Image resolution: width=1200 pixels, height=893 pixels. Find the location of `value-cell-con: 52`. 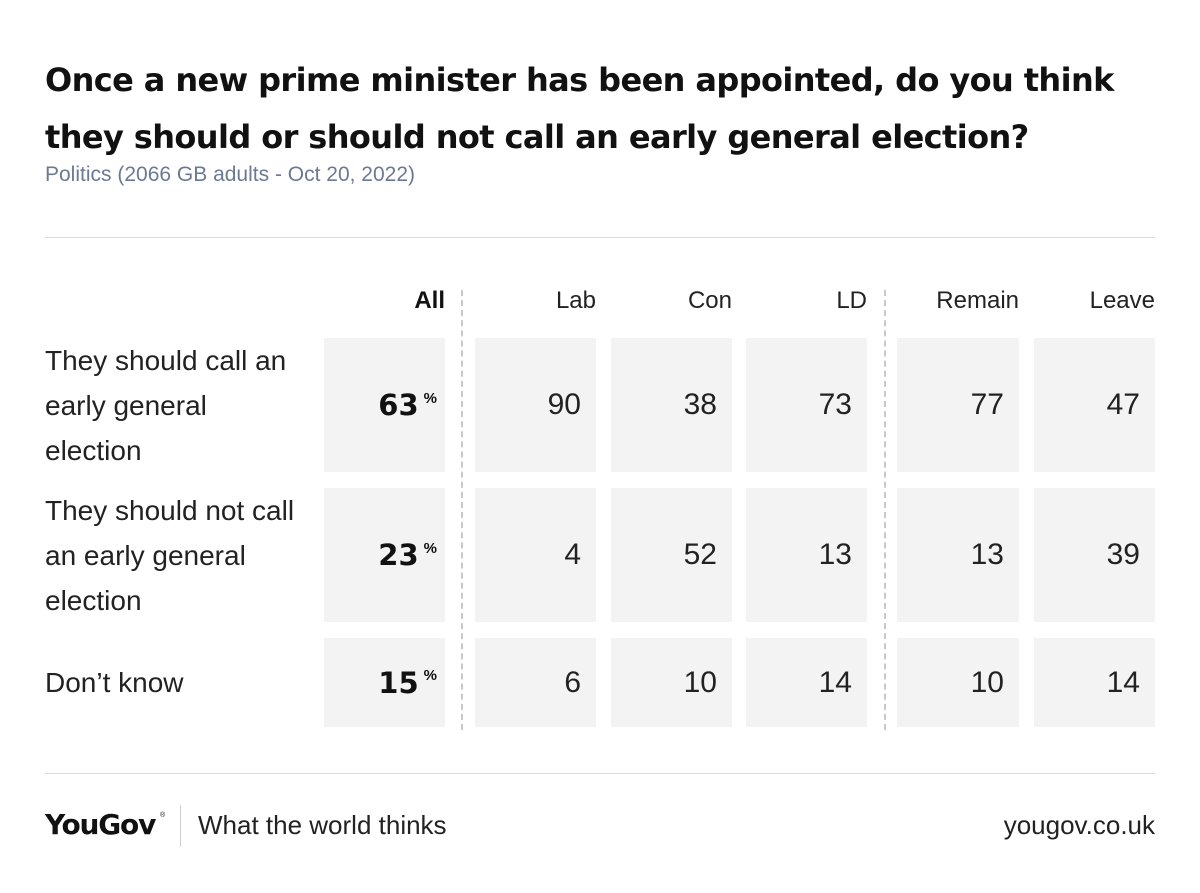

value-cell-con: 52 is located at coordinates (671, 555).